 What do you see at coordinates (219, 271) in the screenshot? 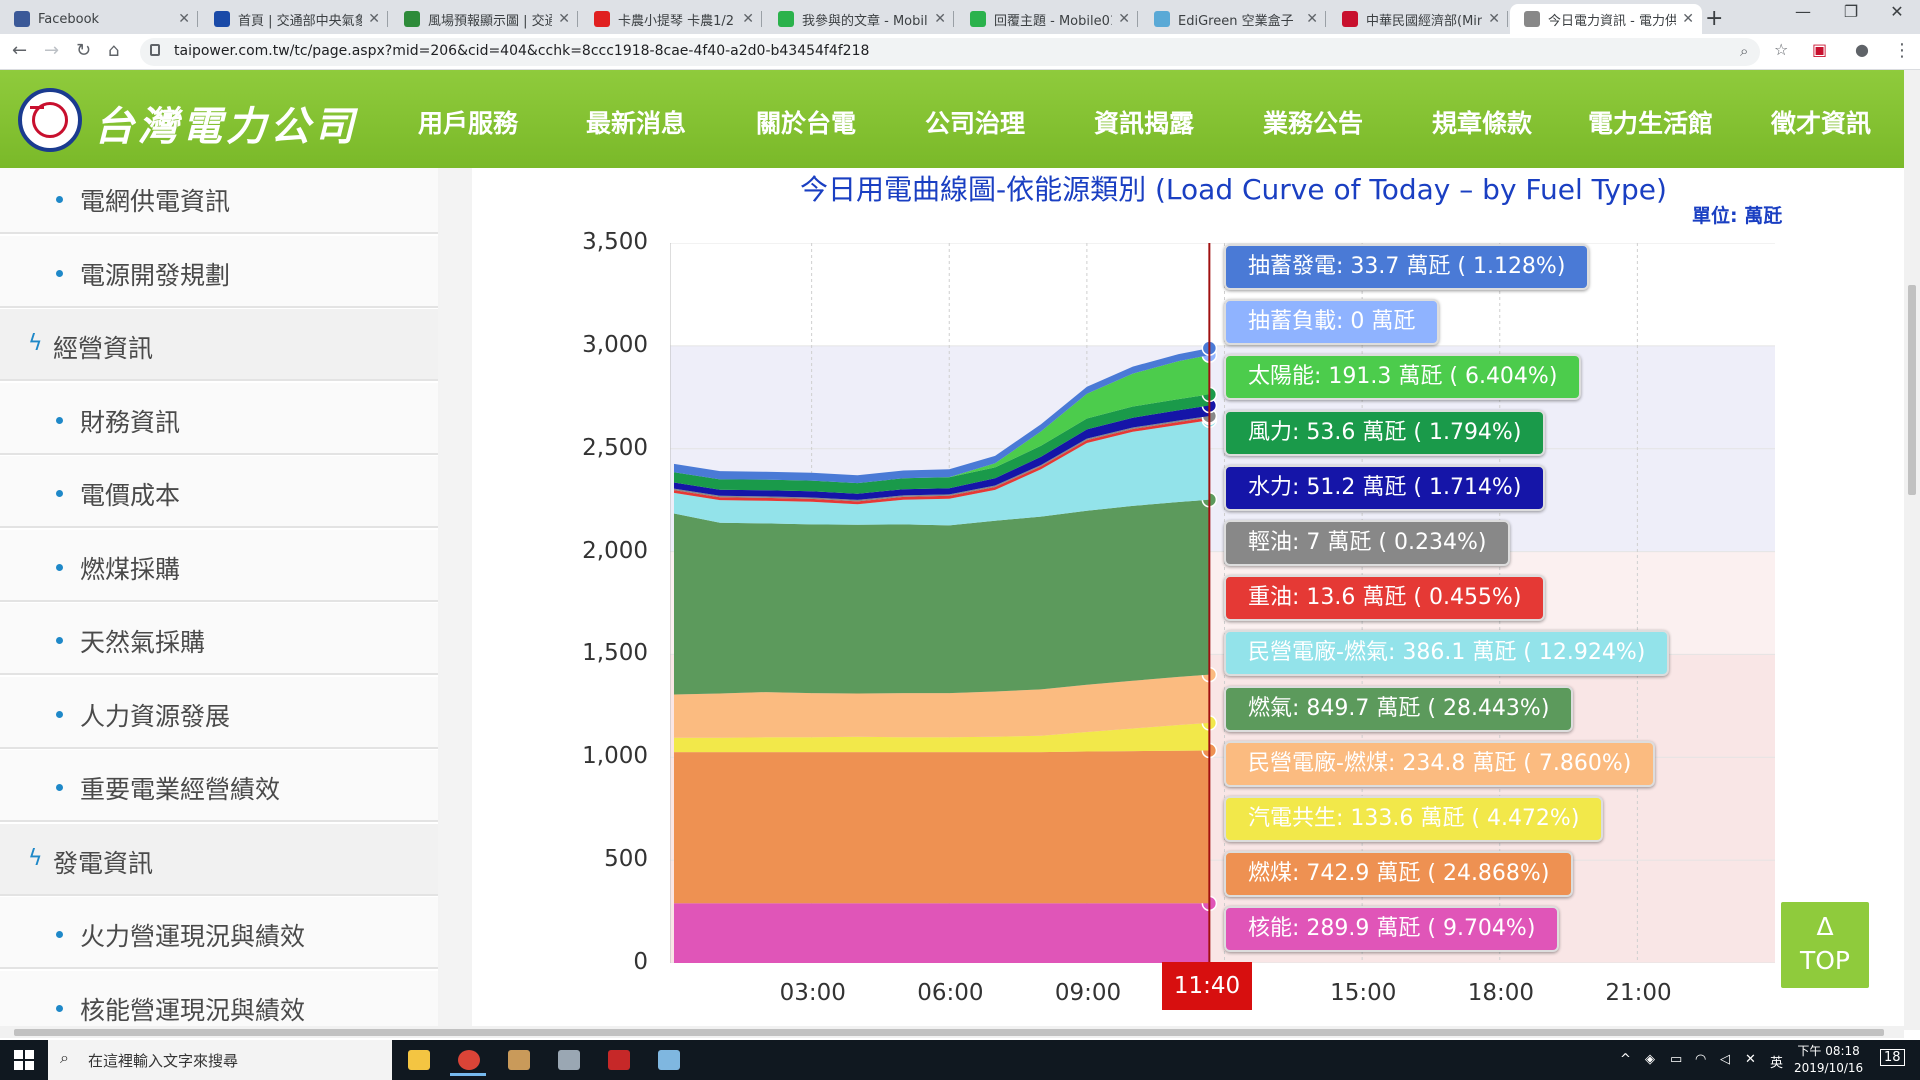
I see `sidebar-item: 電源開發規劃` at bounding box center [219, 271].